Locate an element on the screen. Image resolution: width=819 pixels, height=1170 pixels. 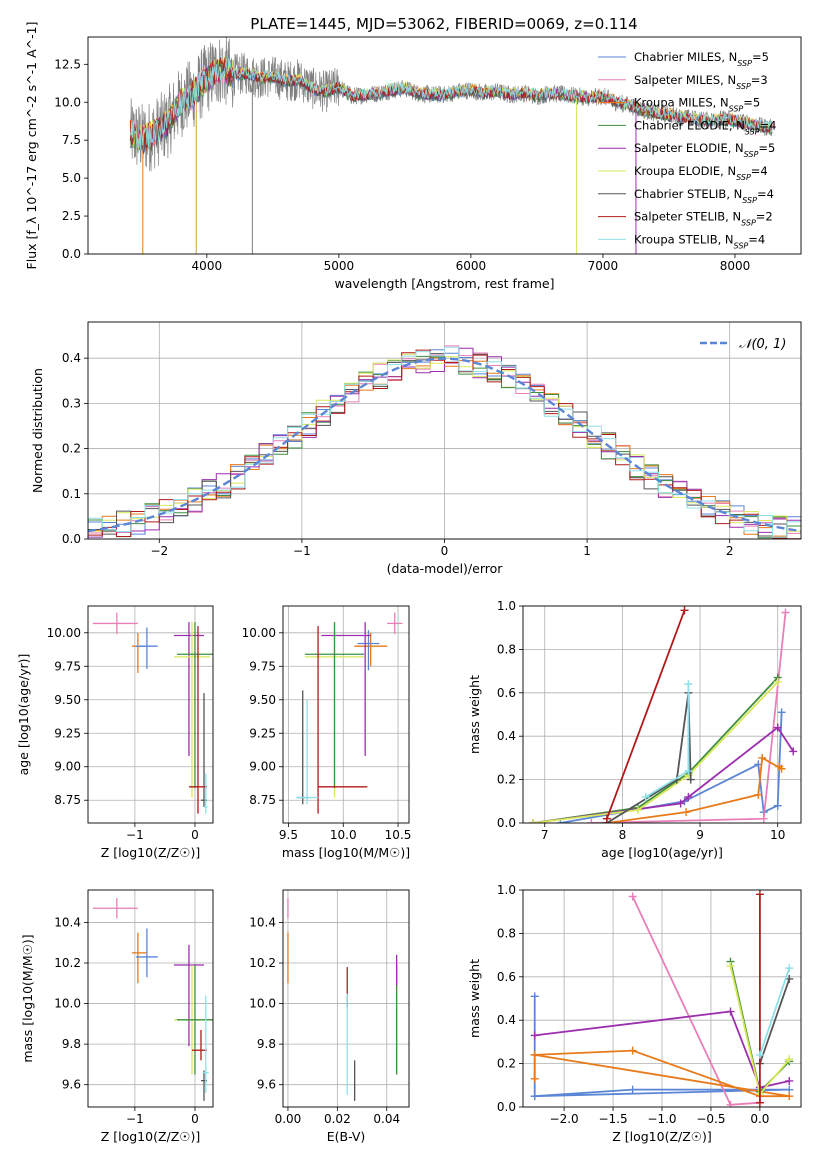
y-tick-label: 9.25 is located at coordinates (262, 733).